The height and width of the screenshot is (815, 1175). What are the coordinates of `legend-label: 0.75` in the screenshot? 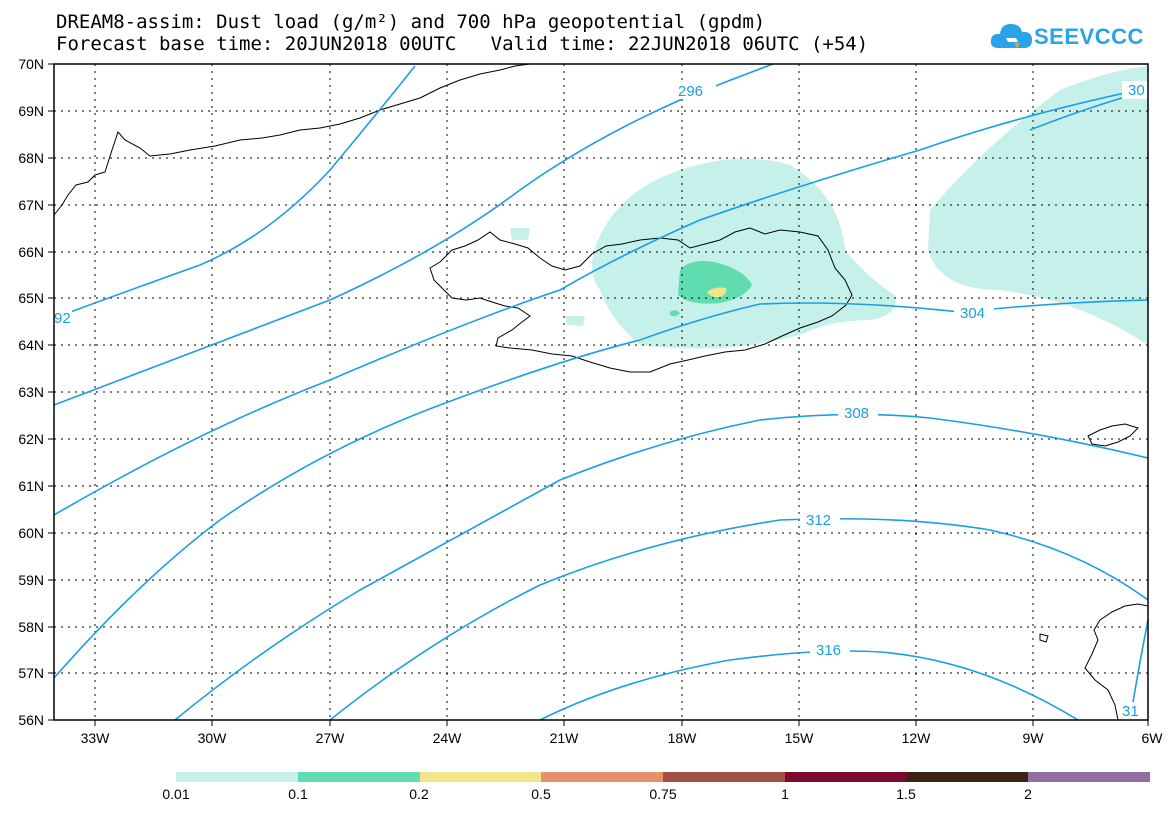 It's located at (663, 794).